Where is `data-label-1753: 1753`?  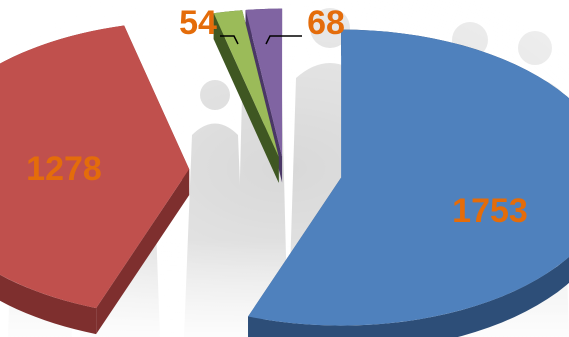 data-label-1753: 1753 is located at coordinates (490, 211).